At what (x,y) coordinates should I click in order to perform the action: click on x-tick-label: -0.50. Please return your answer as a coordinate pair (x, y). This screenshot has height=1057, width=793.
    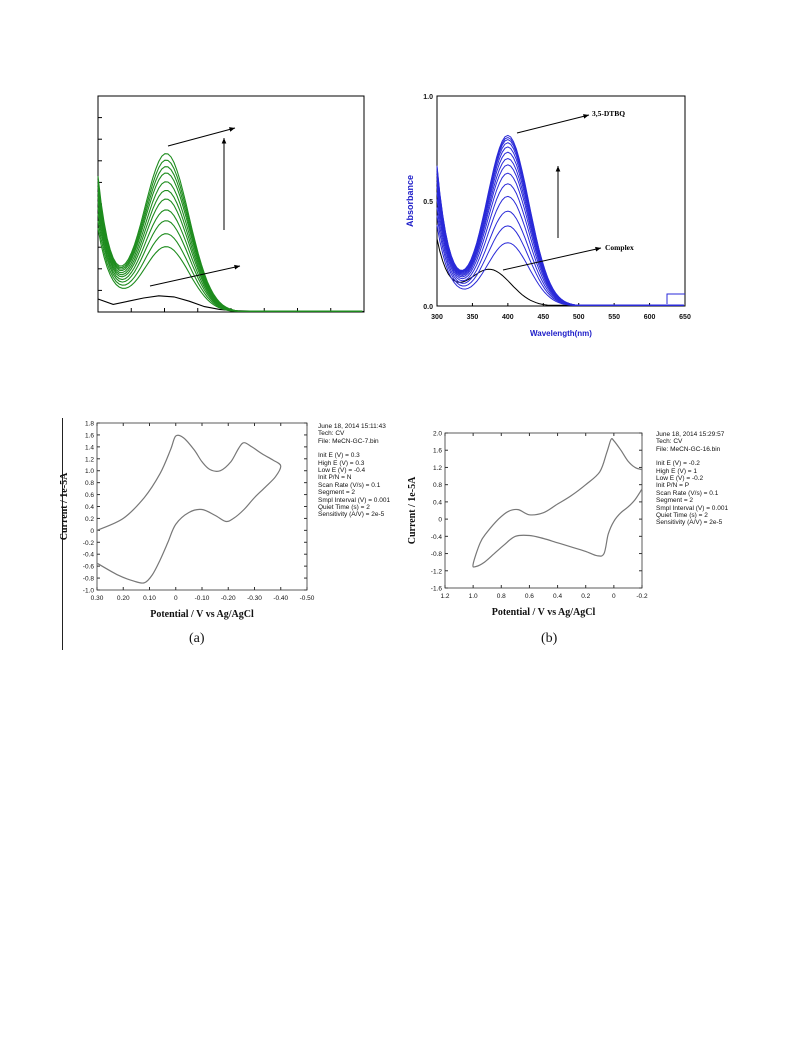
    Looking at the image, I should click on (307, 598).